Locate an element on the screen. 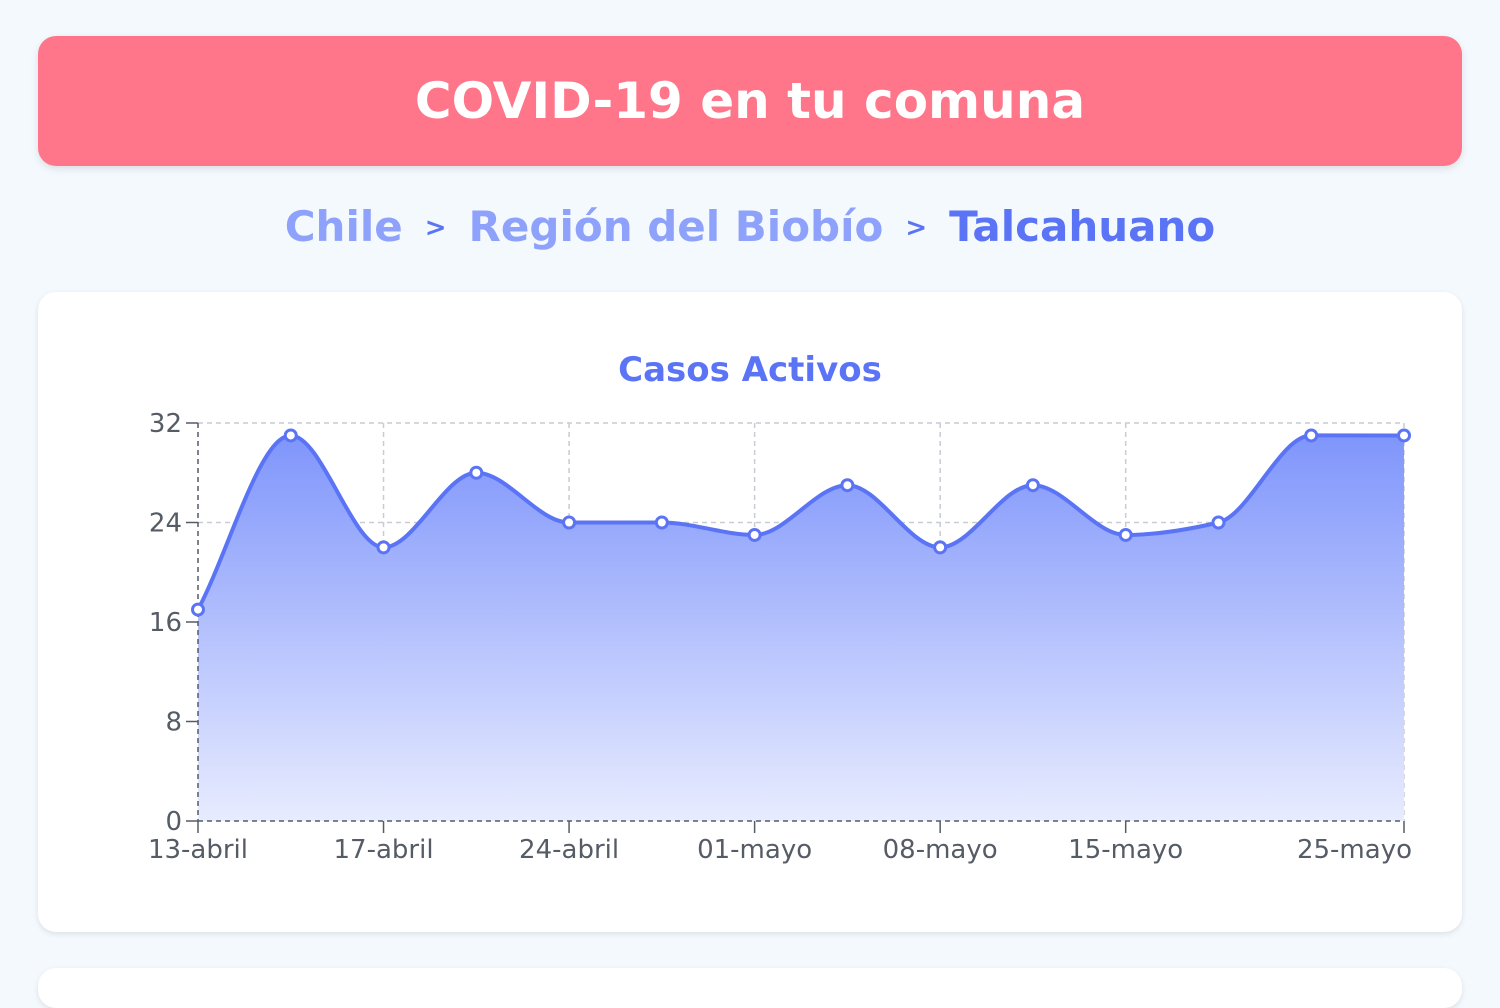 The image size is (1500, 1008). x-tick-label: 24-abril is located at coordinates (569, 850).